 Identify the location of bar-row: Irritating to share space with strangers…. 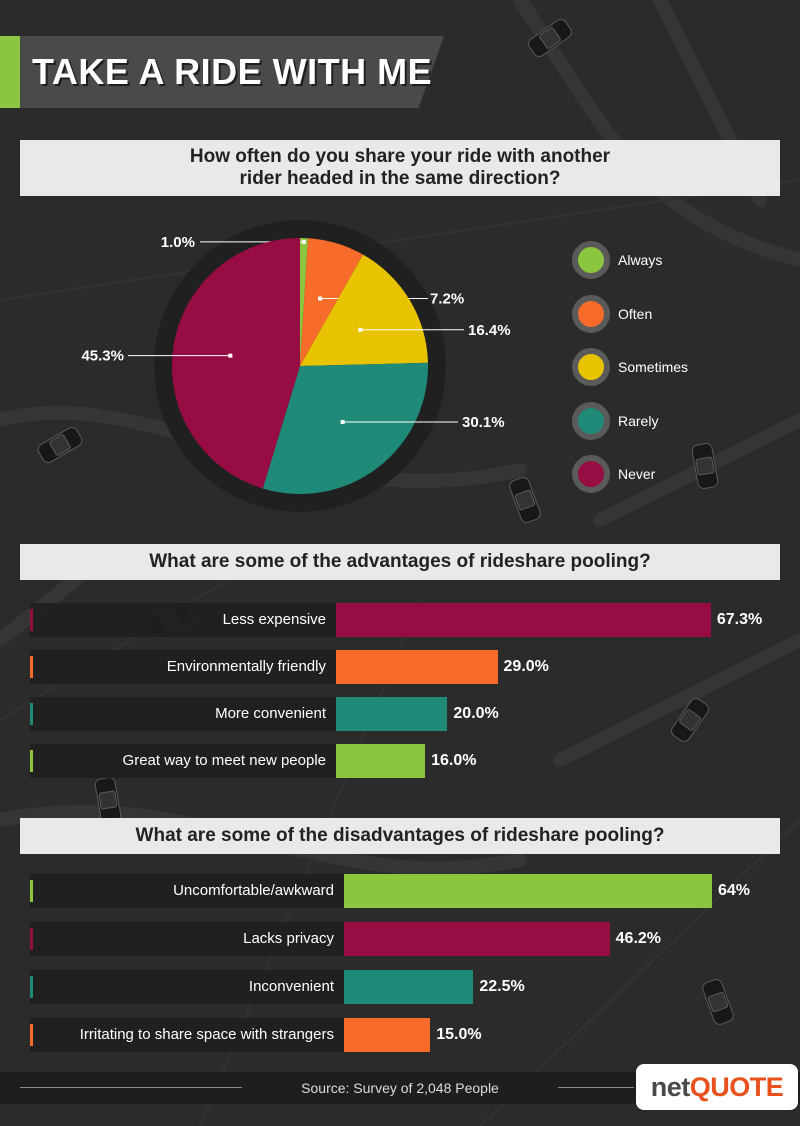
(400, 1035).